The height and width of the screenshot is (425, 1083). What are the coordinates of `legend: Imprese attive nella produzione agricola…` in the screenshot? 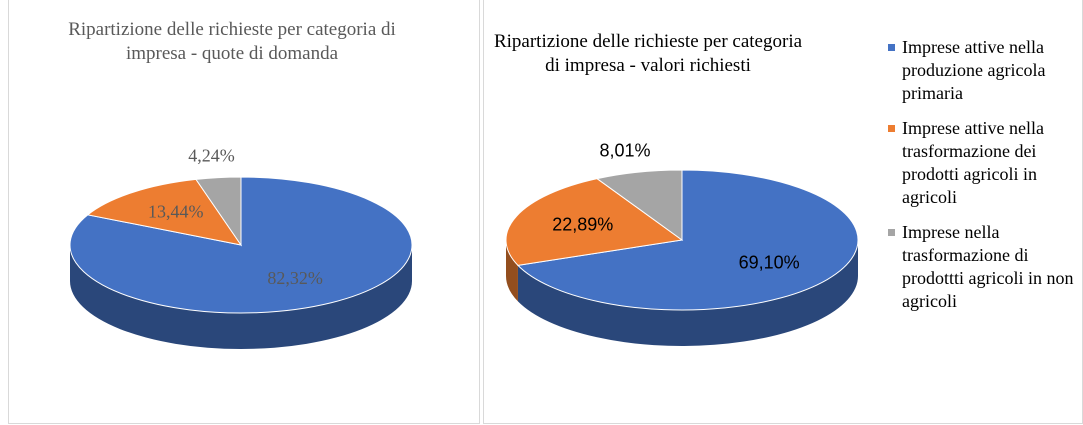 It's located at (983, 180).